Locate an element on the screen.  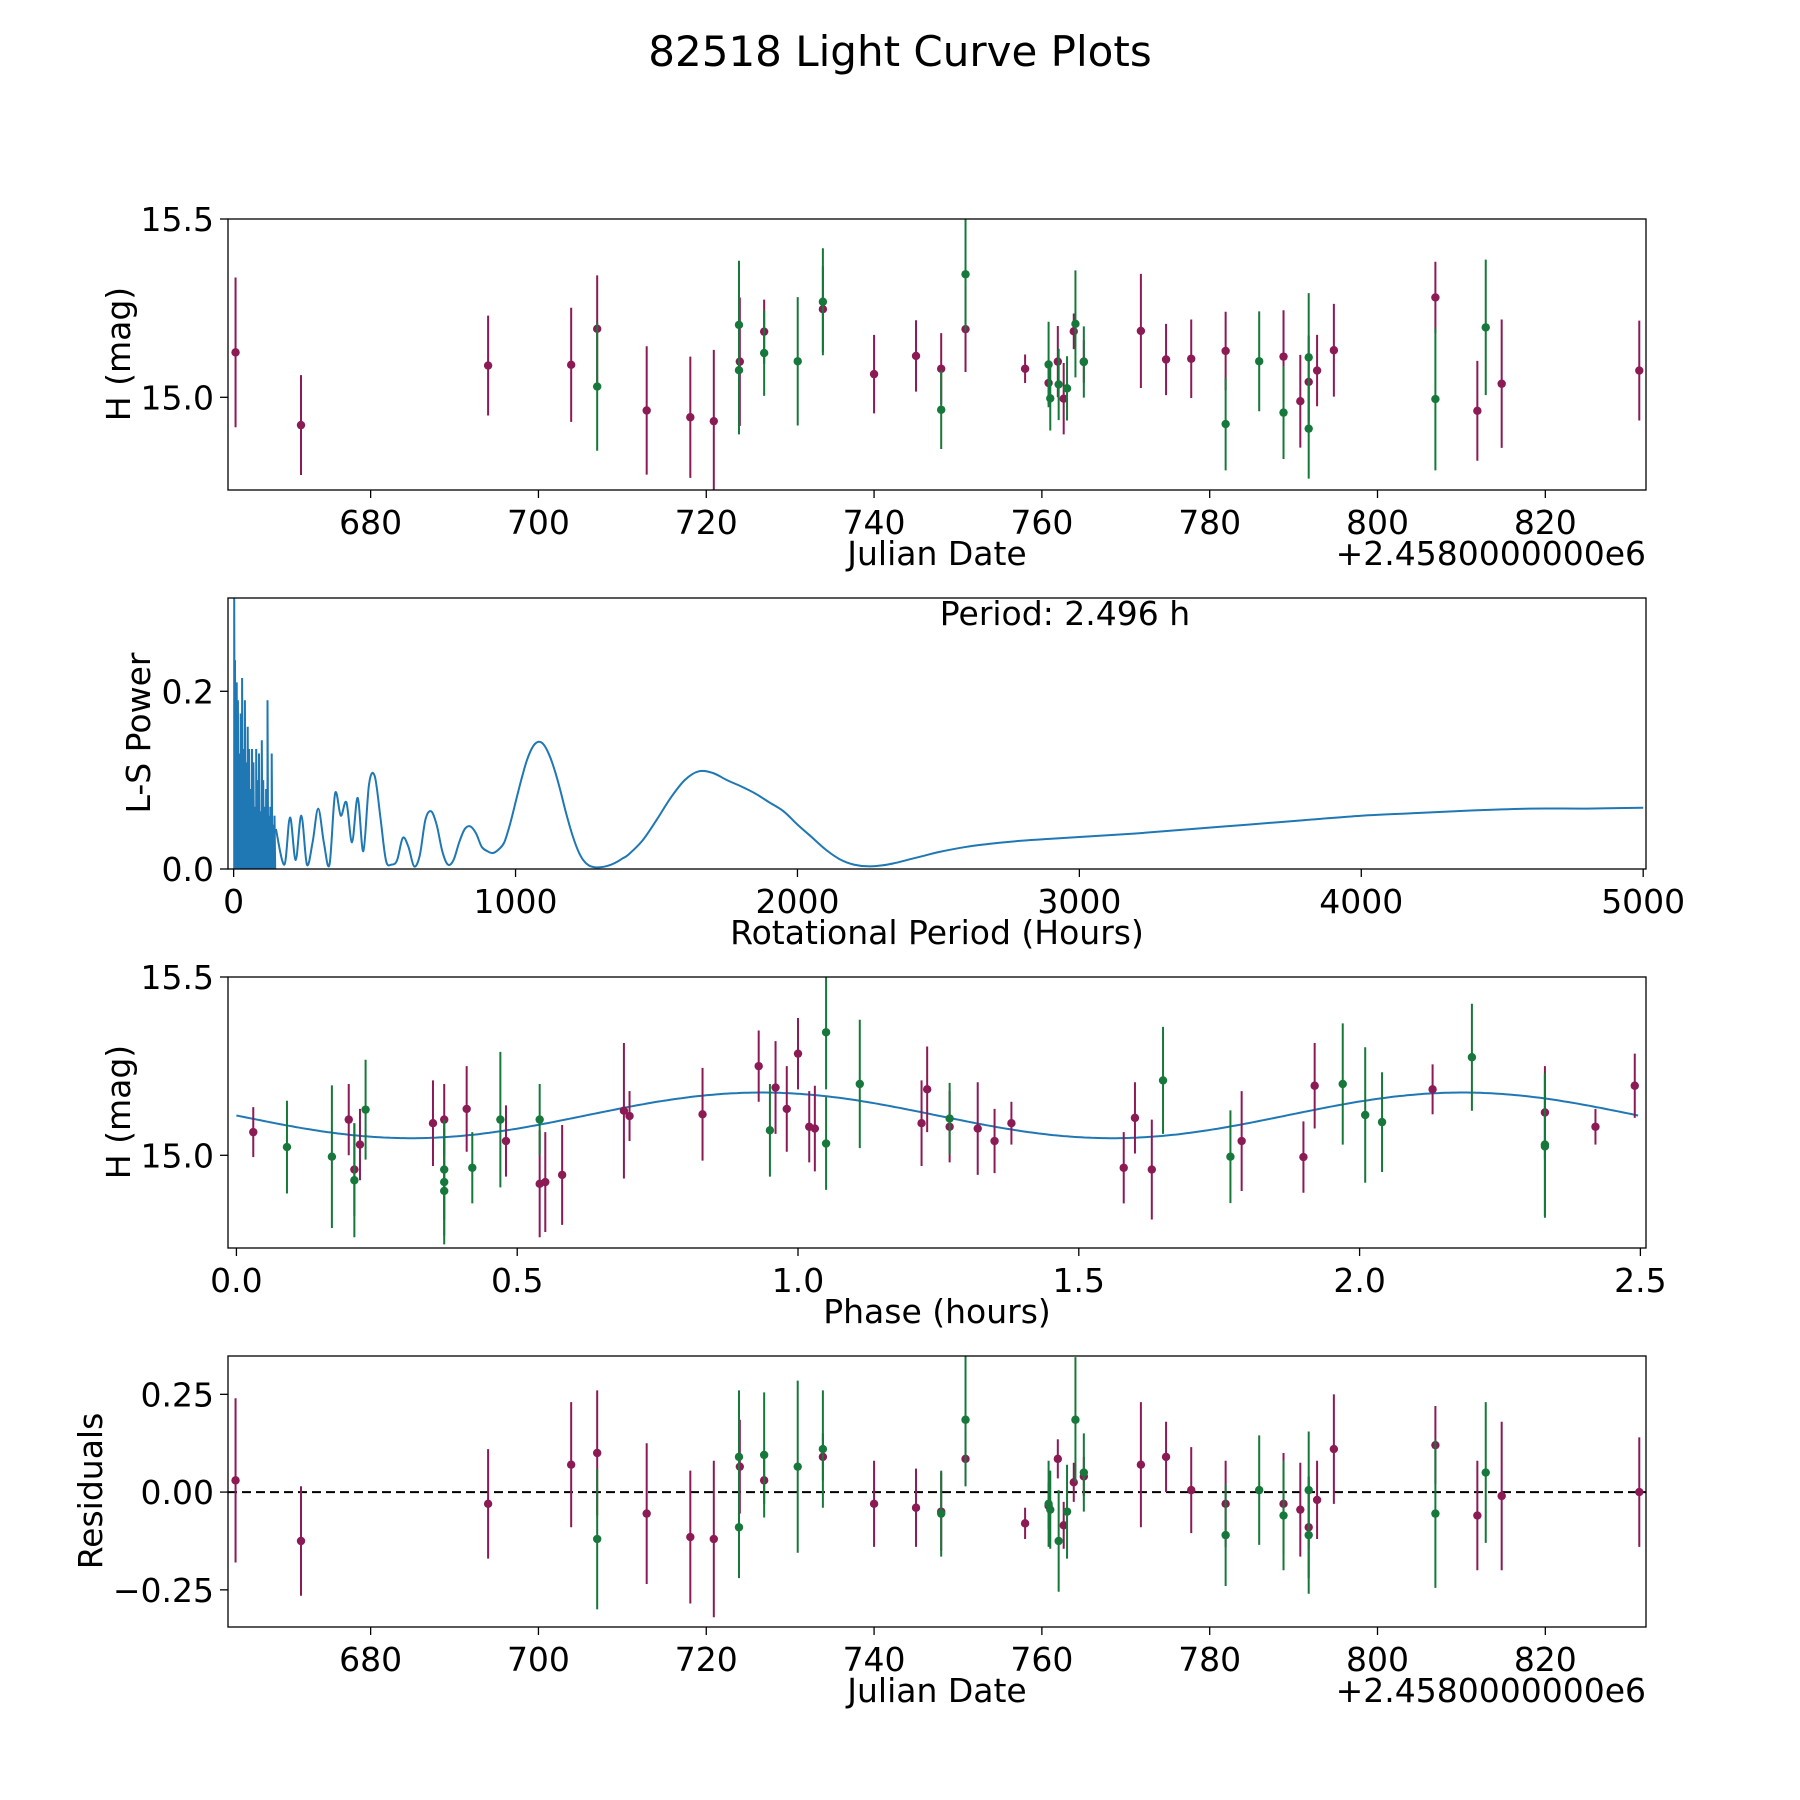
residuals-y-tick-label: −0.25 is located at coordinates (163, 1590).